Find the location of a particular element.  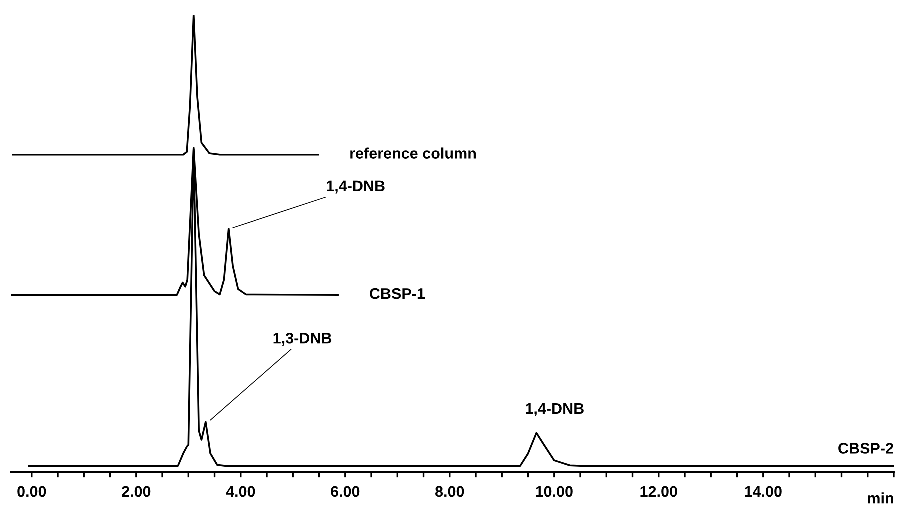

x-tick-label: 6.00 is located at coordinates (345, 492).